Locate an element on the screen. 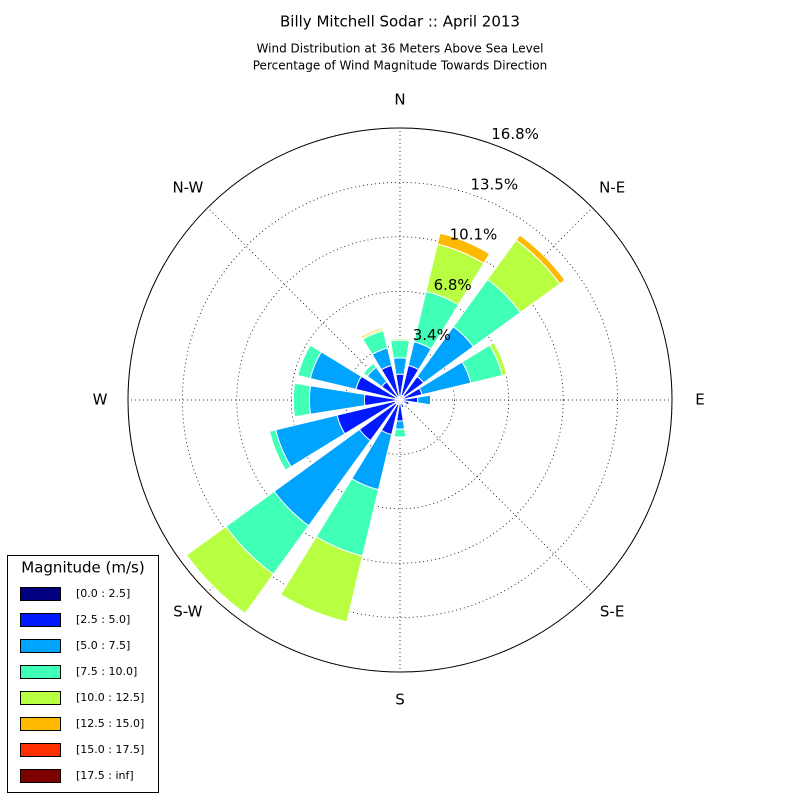 This screenshot has width=800, height=800. theta-tick-label: N-W is located at coordinates (187, 187).